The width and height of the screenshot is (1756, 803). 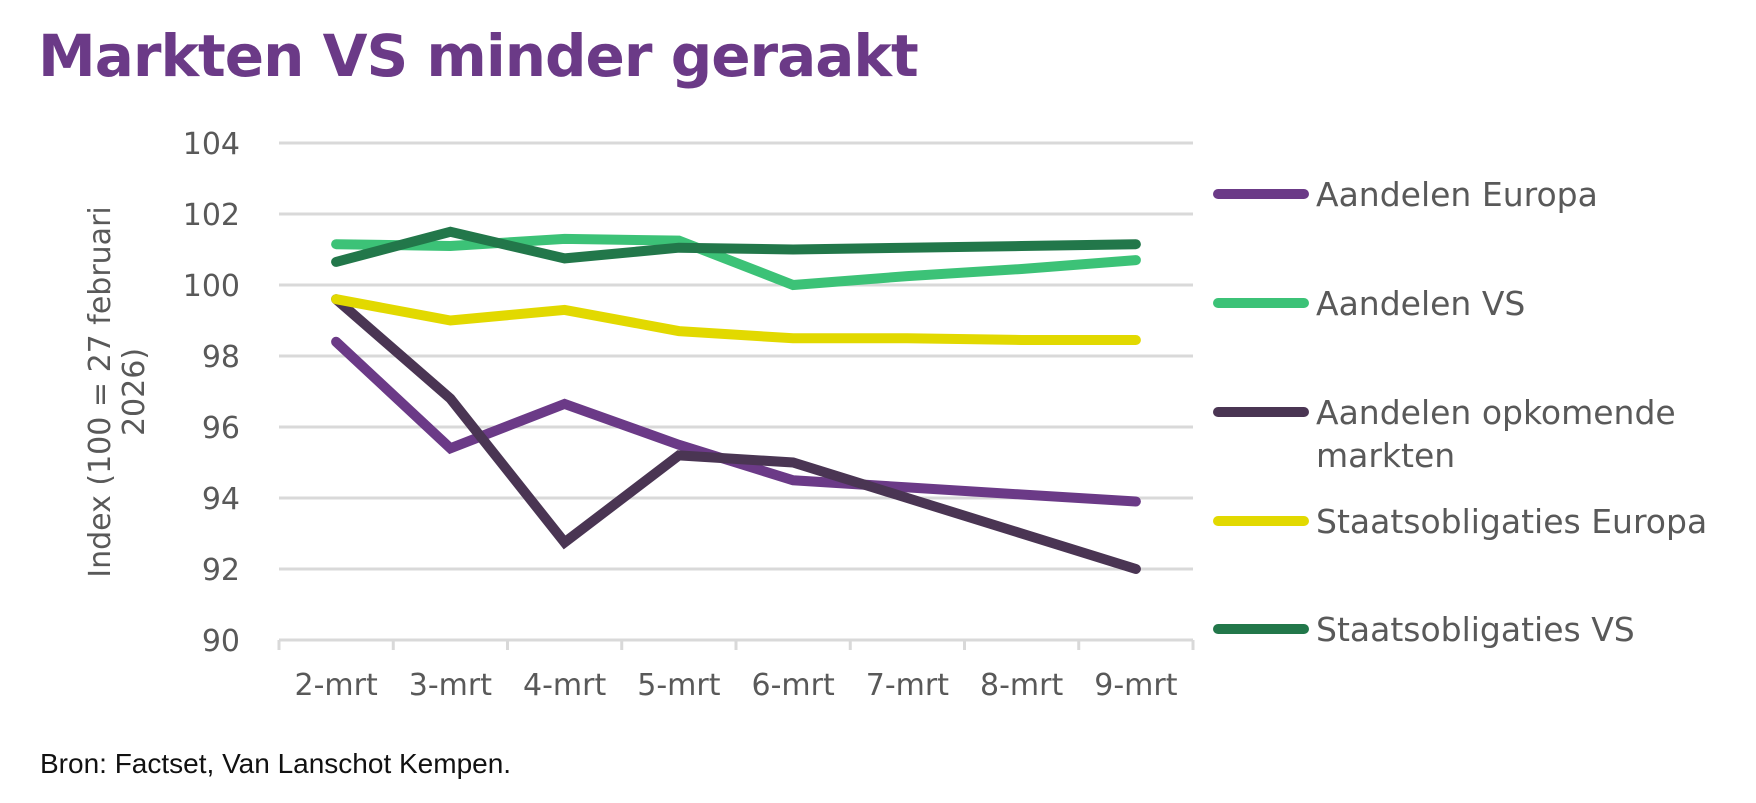 I want to click on legend-item: Aandelen opkomende markten, so click(x=1444, y=434).